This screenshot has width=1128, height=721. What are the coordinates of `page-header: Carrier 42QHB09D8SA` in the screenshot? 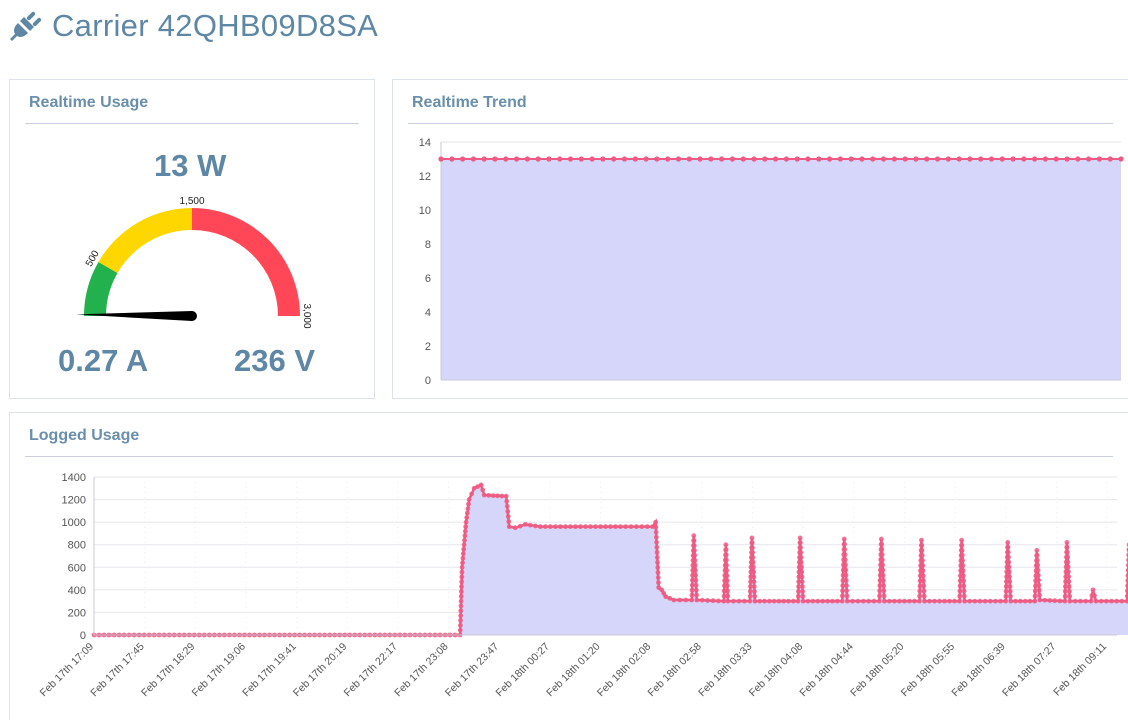 It's located at (193, 26).